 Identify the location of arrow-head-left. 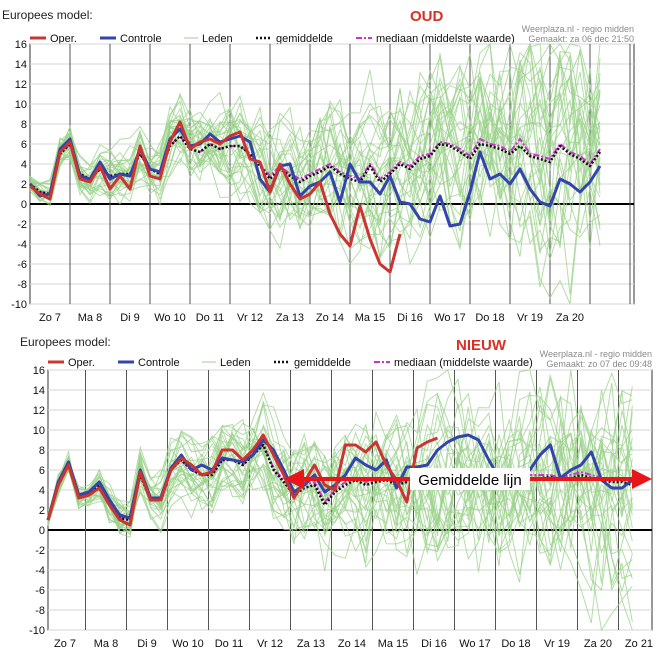
(294, 479).